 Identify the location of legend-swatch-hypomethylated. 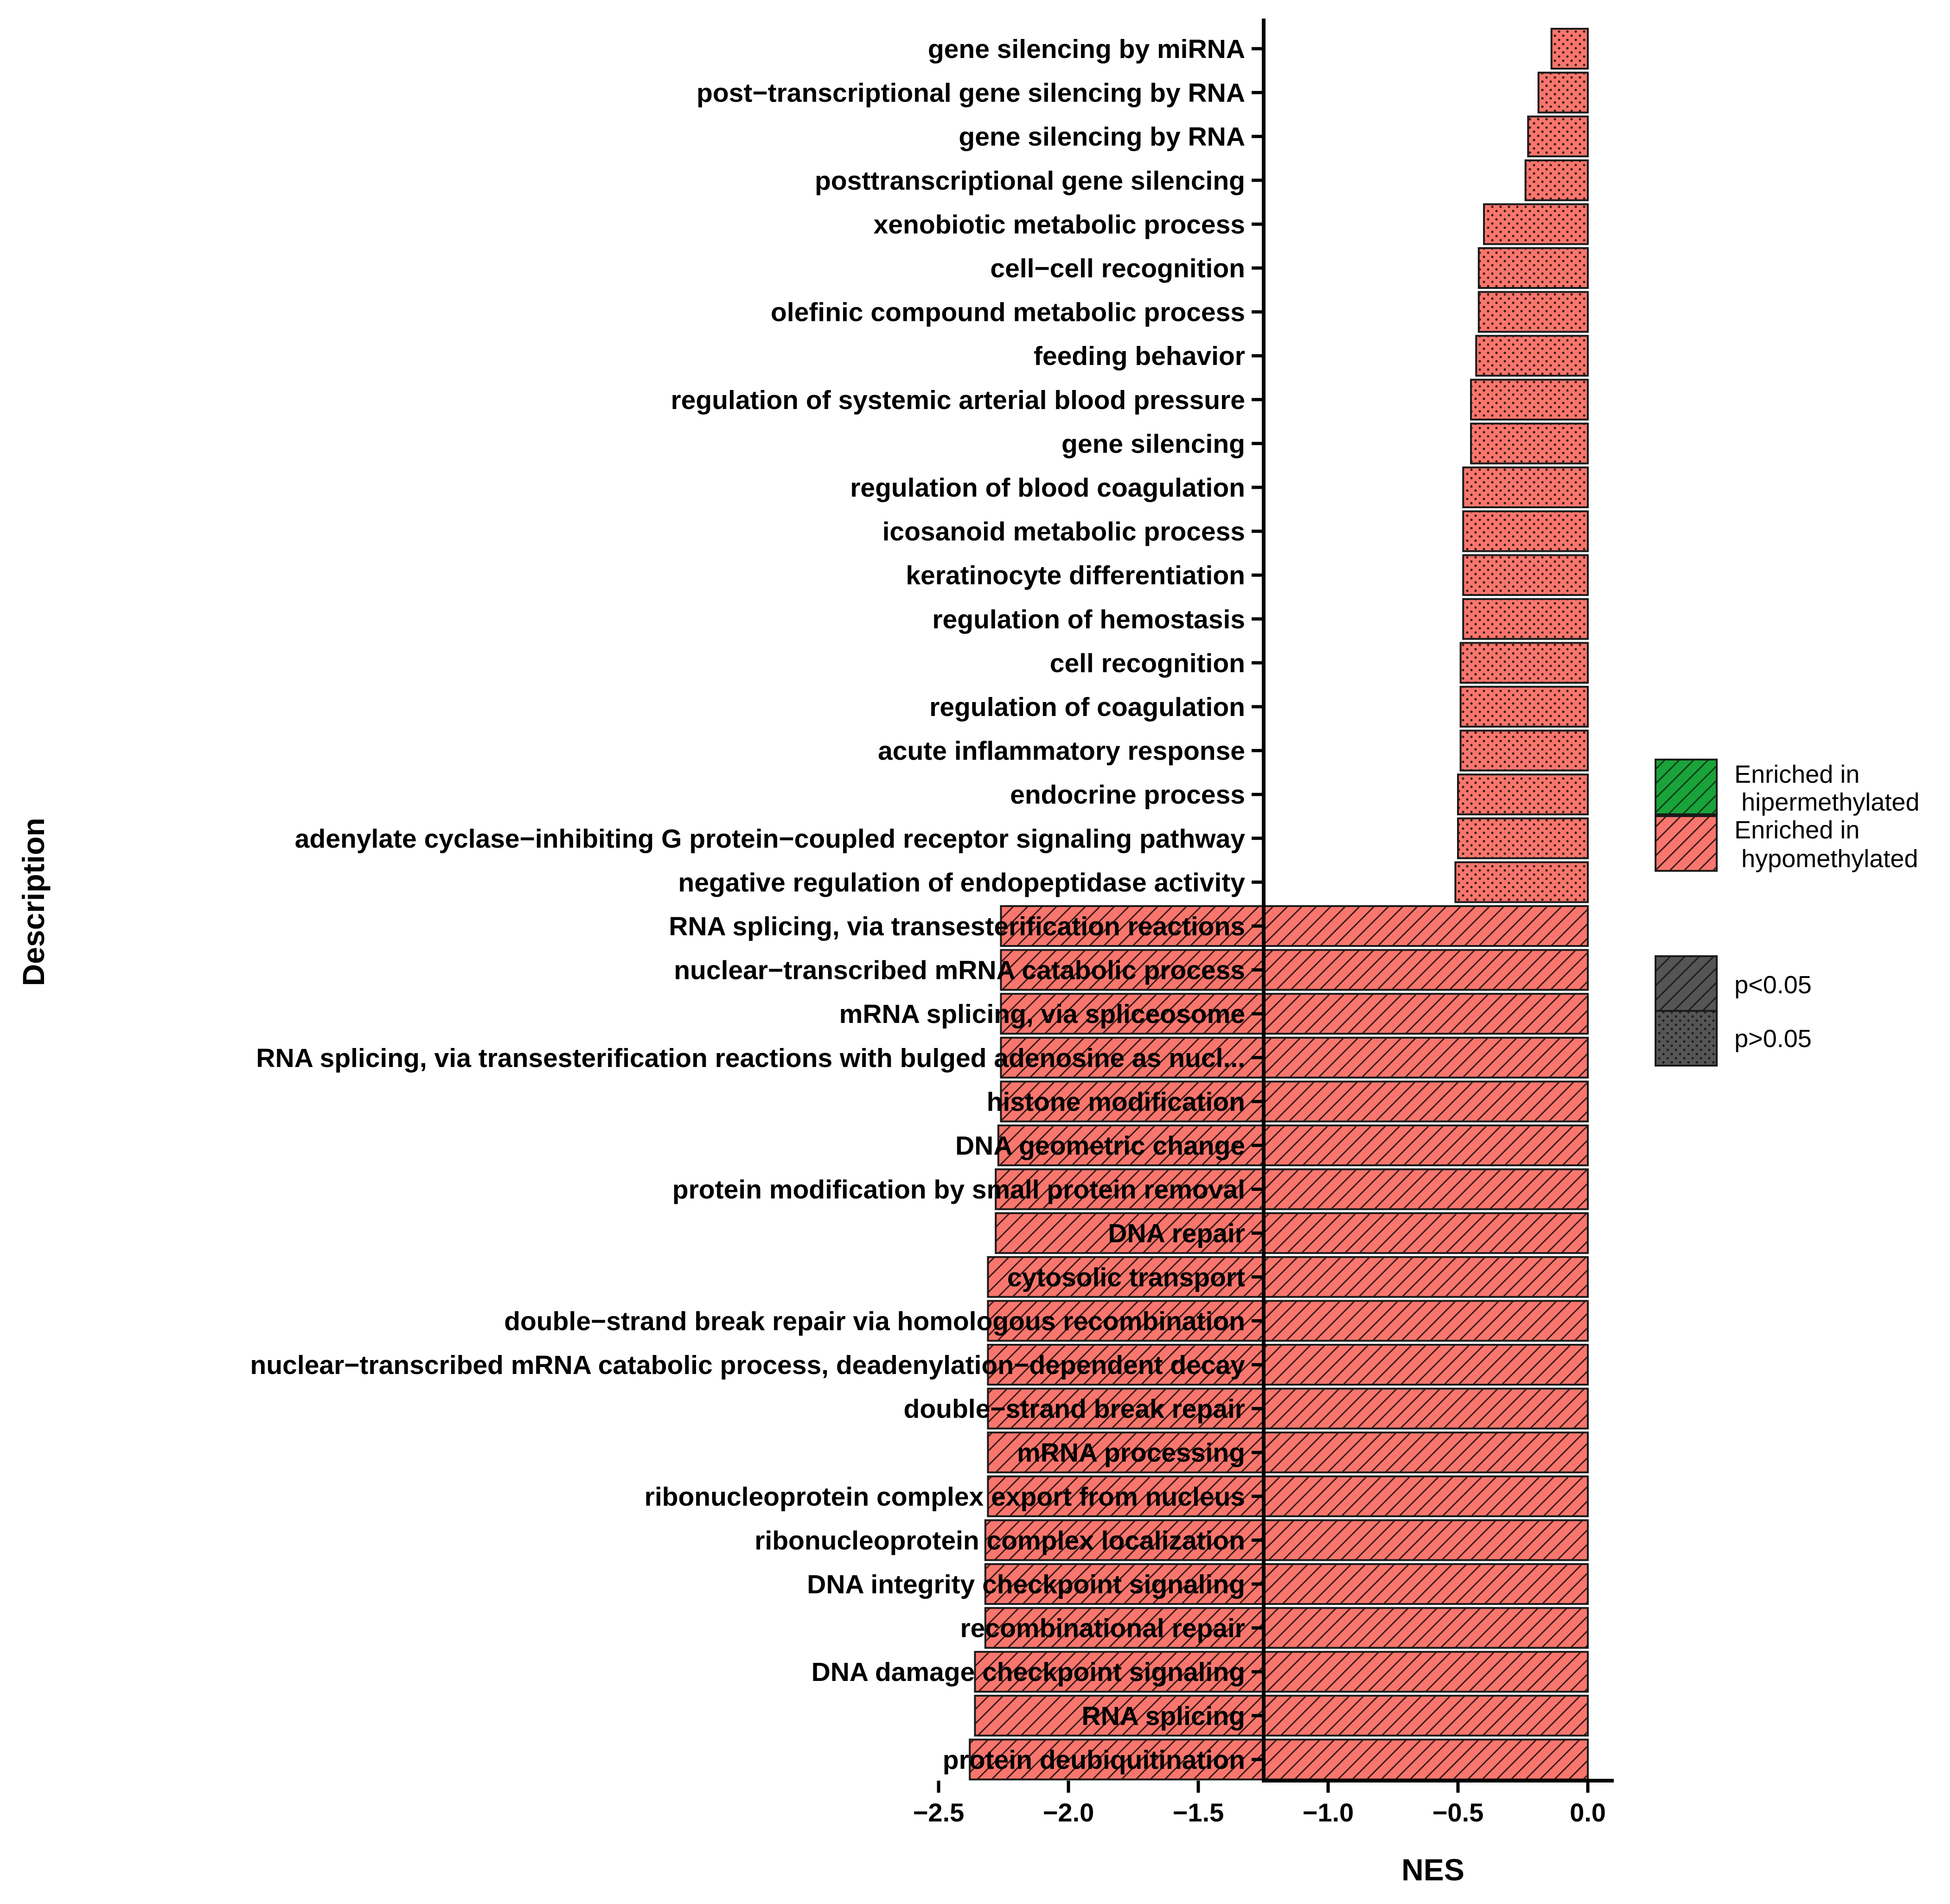
(1686, 843).